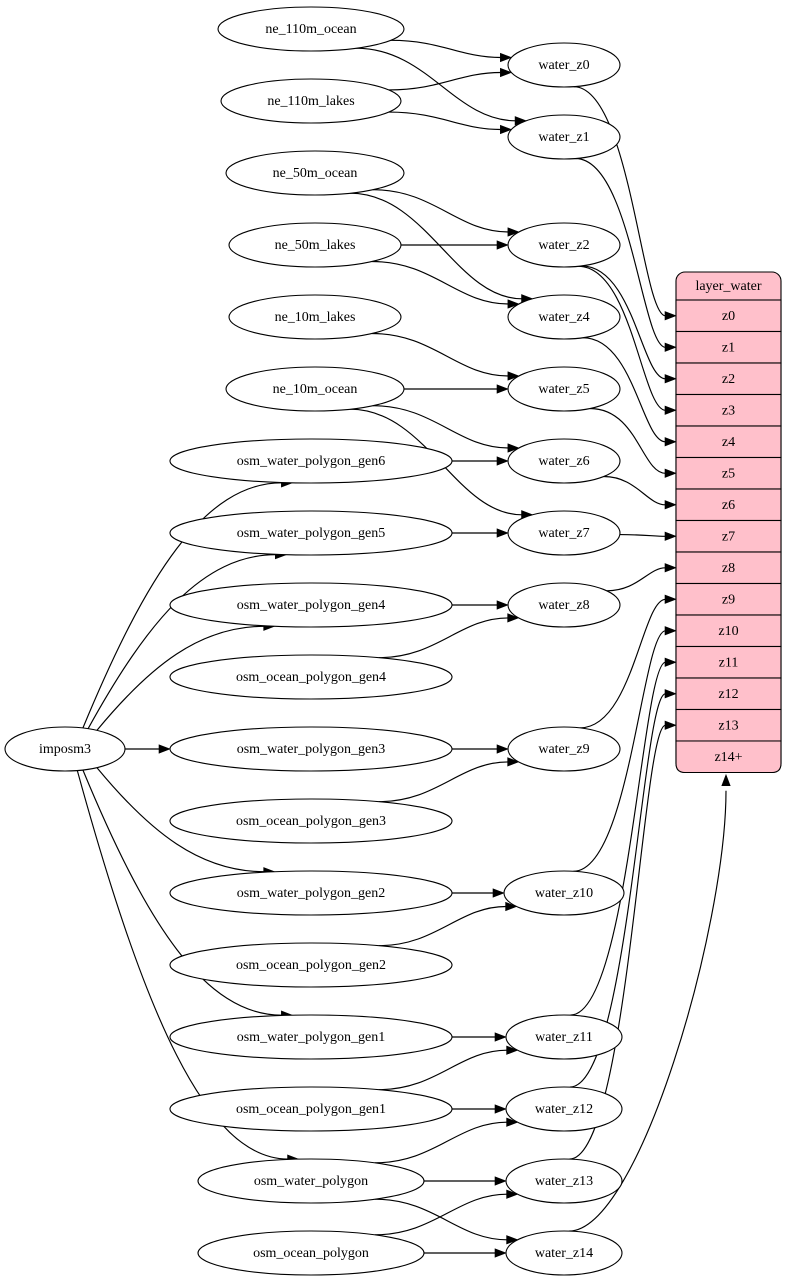 This screenshot has height=1283, width=786. I want to click on node-osm_water_polygon_gen1: osm_water_polygon_gen1, so click(311, 1037).